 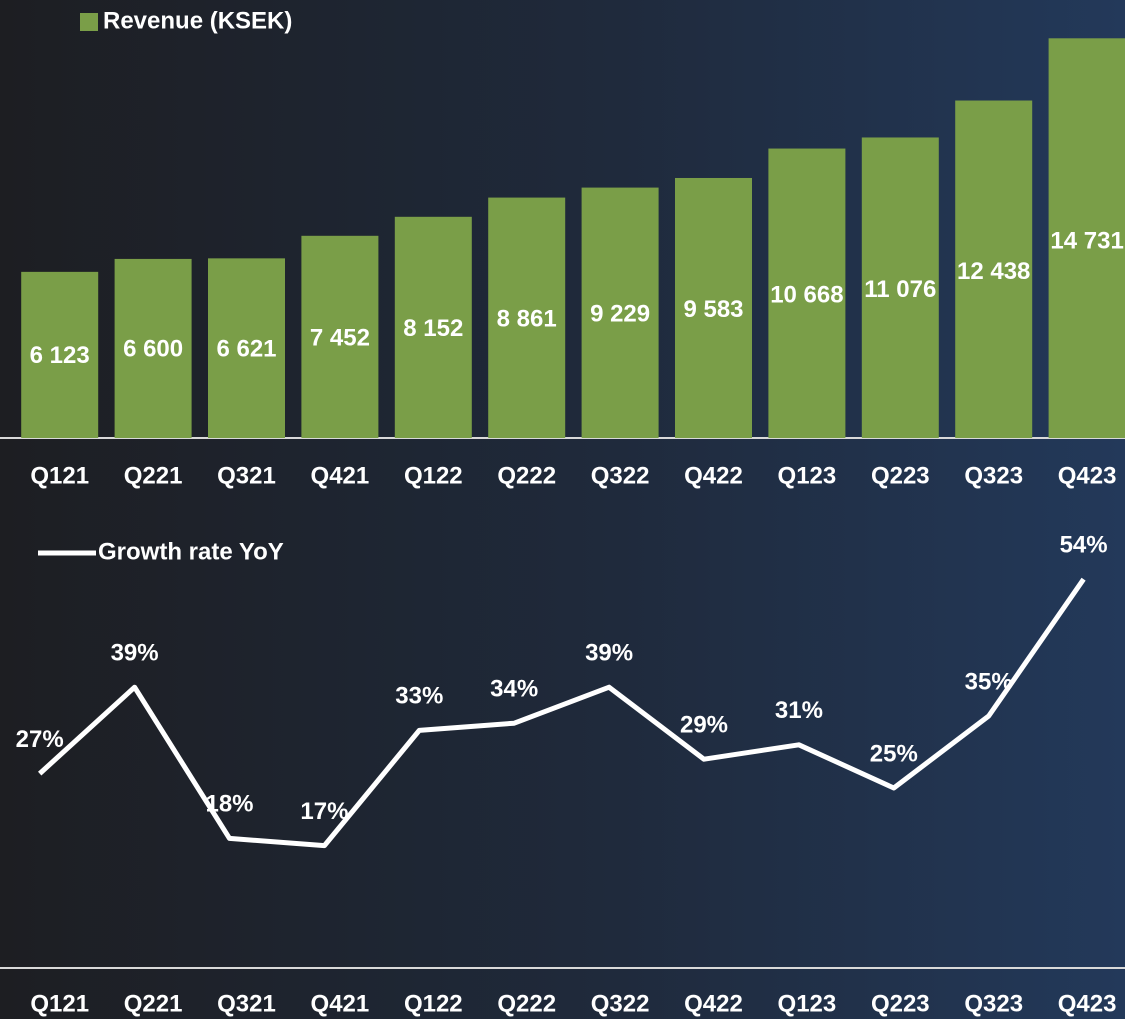 What do you see at coordinates (514, 689) in the screenshot?
I see `value-label: 34%` at bounding box center [514, 689].